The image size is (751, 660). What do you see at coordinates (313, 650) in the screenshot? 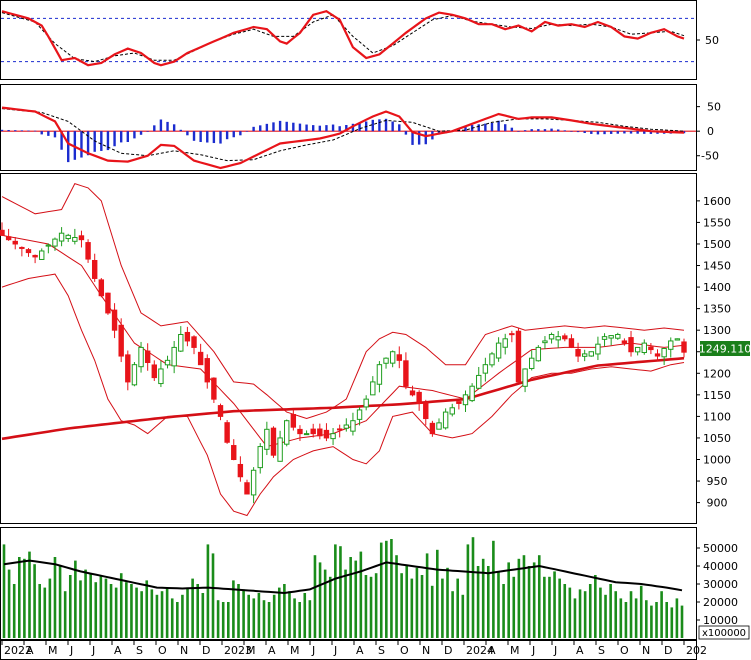
I see `x-tick-label: J` at bounding box center [313, 650].